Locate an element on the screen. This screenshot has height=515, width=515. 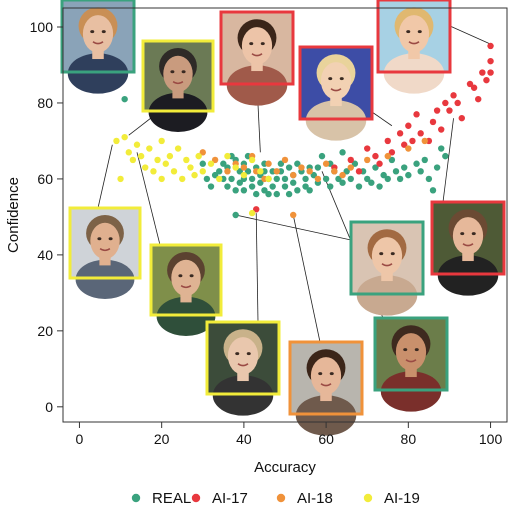
y-tick-label: 40 is located at coordinates (45, 255).